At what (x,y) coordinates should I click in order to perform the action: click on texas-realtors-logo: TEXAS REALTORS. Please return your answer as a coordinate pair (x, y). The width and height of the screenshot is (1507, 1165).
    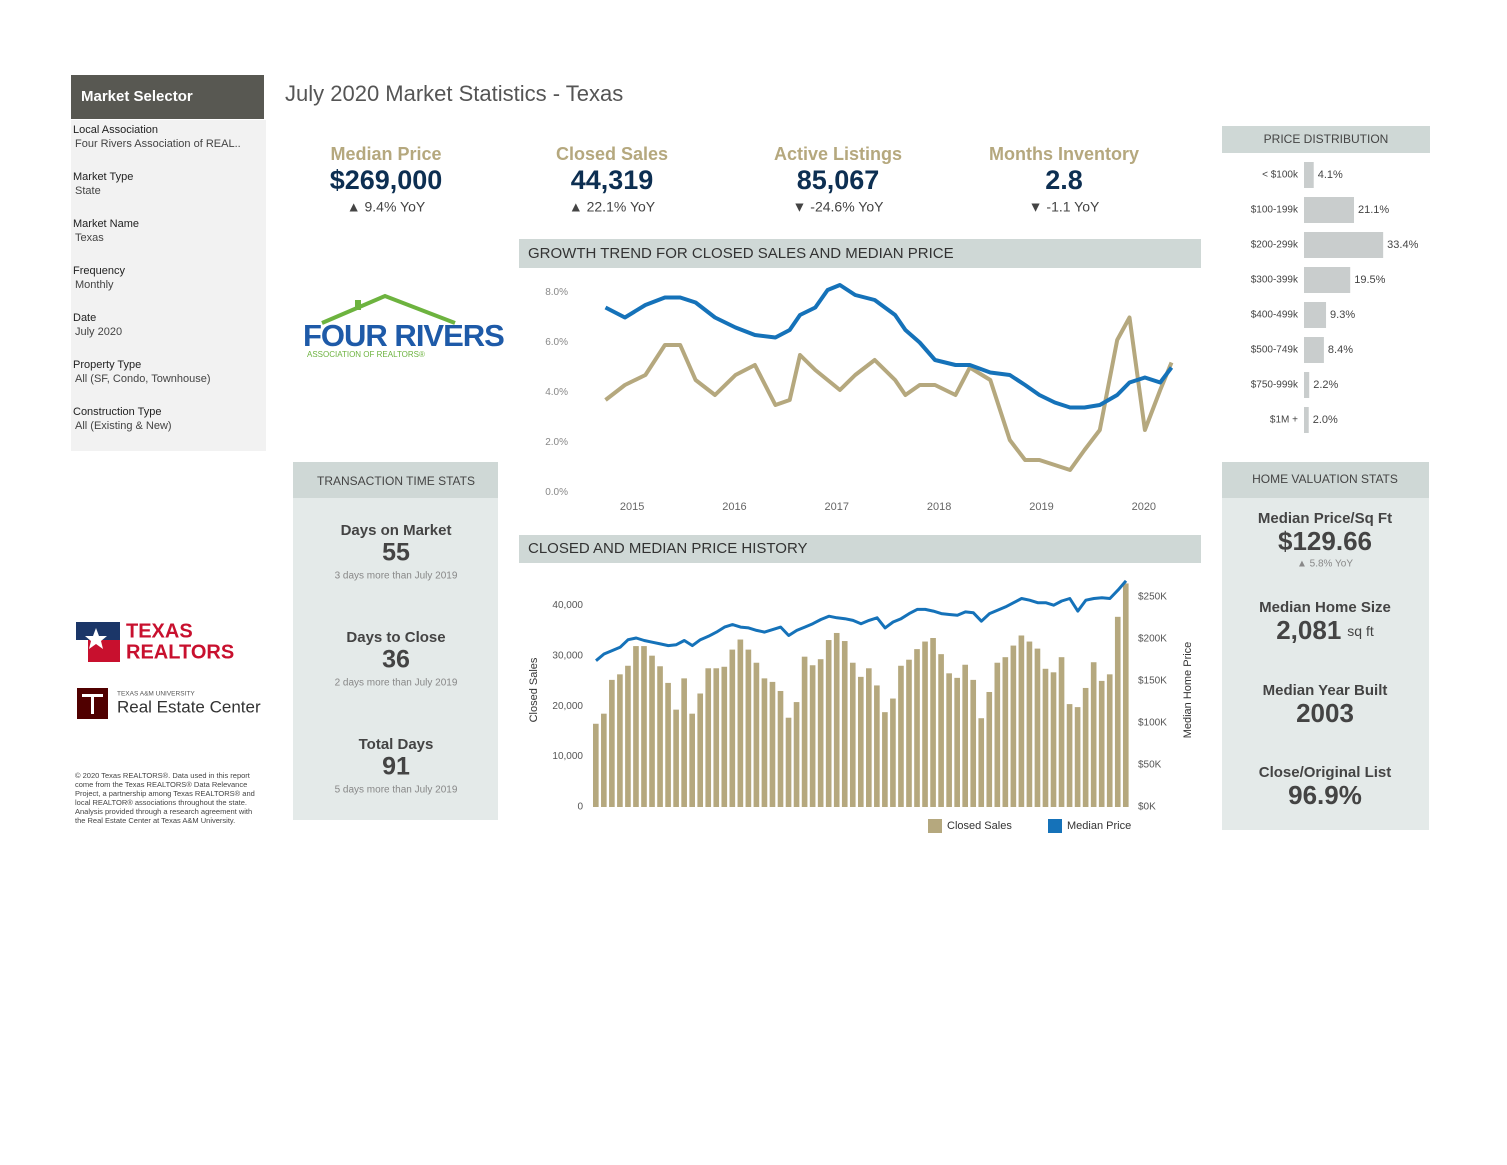
    Looking at the image, I should click on (155, 641).